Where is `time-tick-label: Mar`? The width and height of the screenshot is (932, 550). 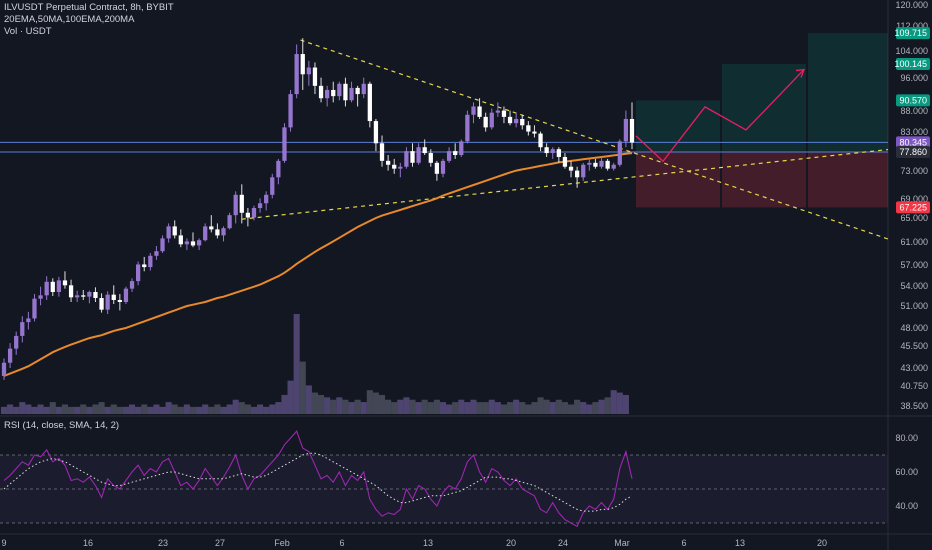
time-tick-label: Mar is located at coordinates (622, 543).